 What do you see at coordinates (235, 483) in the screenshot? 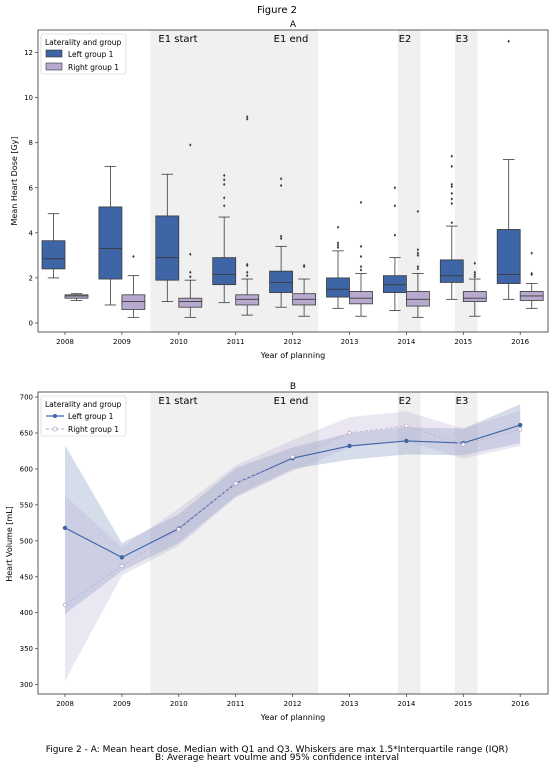
I see `series-point-right-2011` at bounding box center [235, 483].